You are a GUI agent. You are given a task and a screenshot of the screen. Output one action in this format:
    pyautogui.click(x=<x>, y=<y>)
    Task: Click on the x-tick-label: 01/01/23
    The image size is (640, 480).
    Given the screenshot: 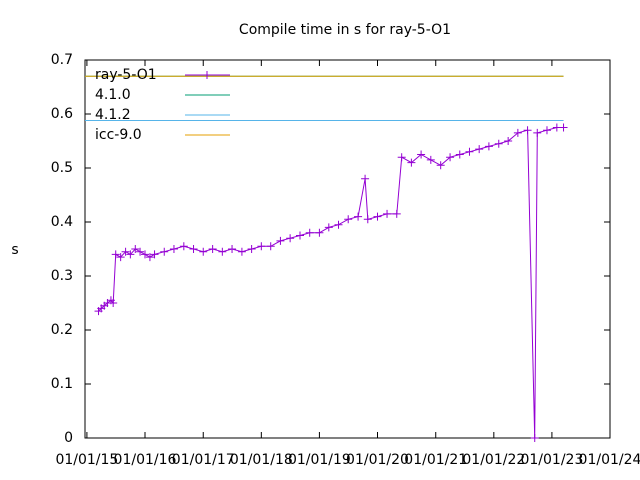 What is the action you would take?
    pyautogui.click(x=551, y=460)
    